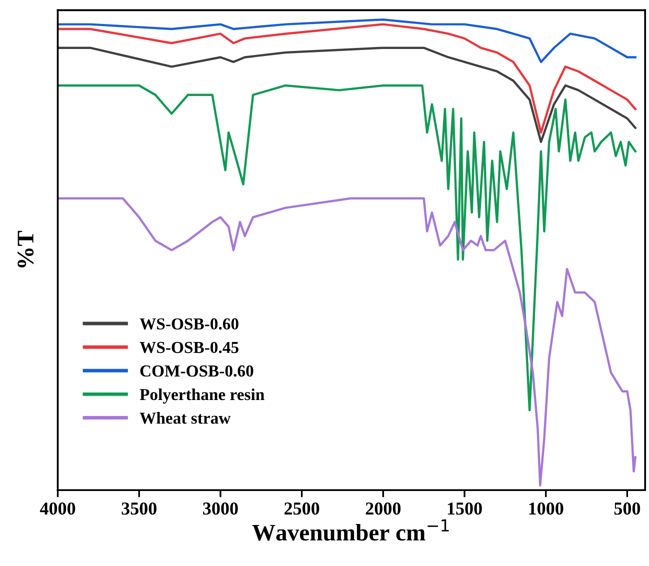 This screenshot has height=566, width=649. I want to click on legend-label: Polyerthane resin, so click(202, 396).